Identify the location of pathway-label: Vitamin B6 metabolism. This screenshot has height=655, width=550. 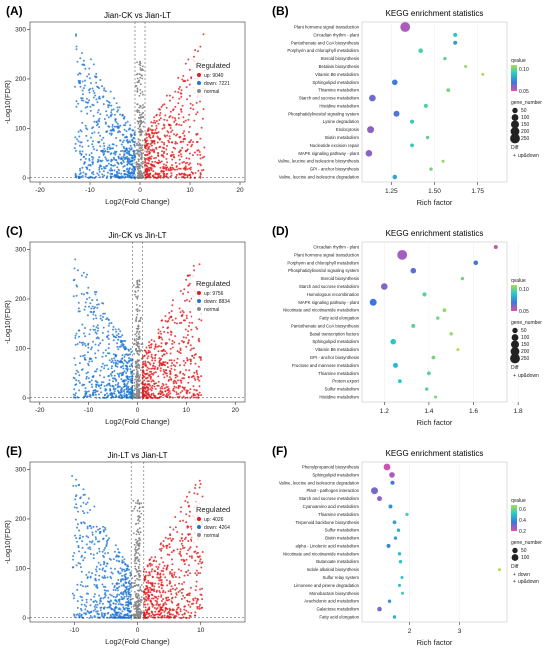
(337, 349).